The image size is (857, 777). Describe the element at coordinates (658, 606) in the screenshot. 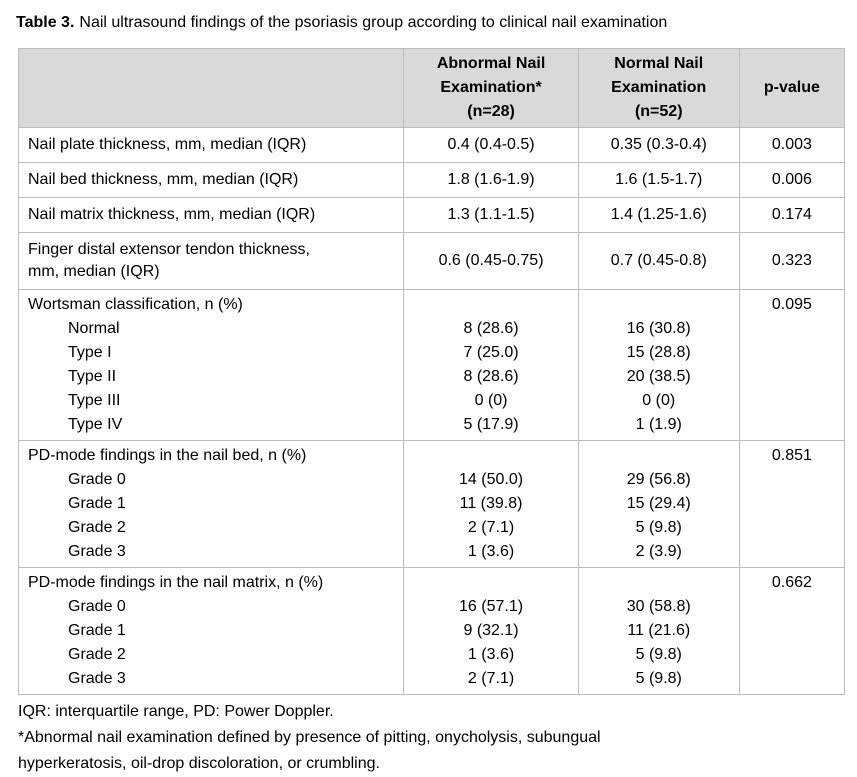

I see `sub-row-value: 30 (58.8)` at that location.